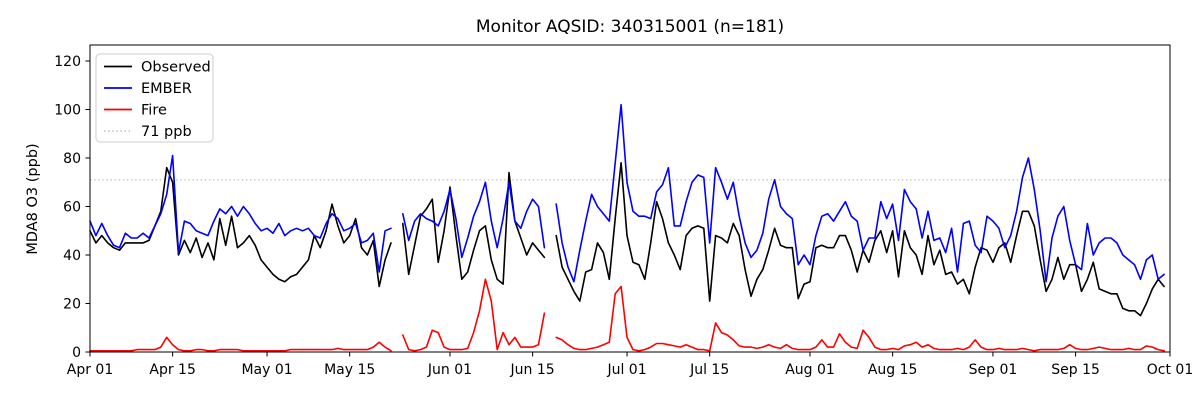 This screenshot has height=400, width=1200. I want to click on y-tick-label: 100, so click(67, 111).